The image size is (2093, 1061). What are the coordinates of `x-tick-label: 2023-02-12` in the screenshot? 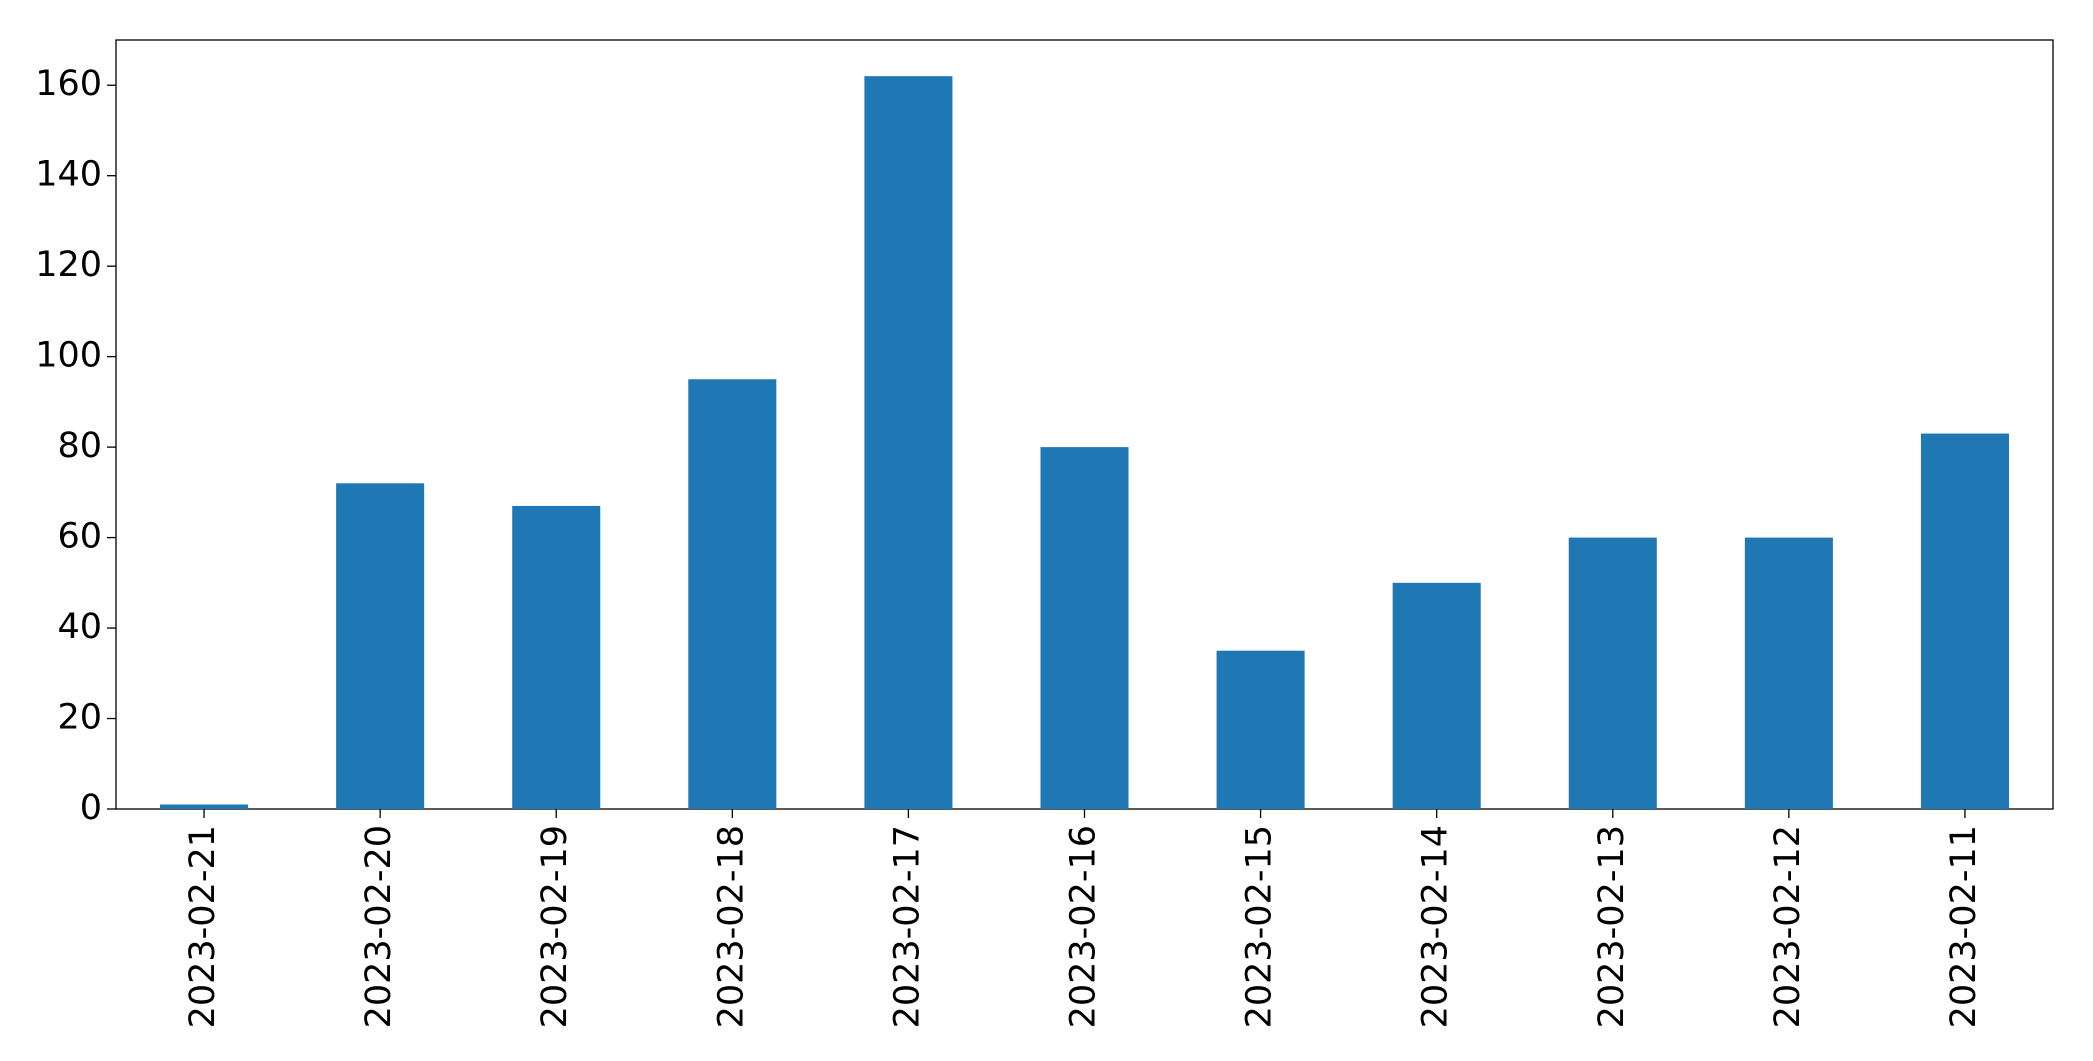 It's located at (1788, 926).